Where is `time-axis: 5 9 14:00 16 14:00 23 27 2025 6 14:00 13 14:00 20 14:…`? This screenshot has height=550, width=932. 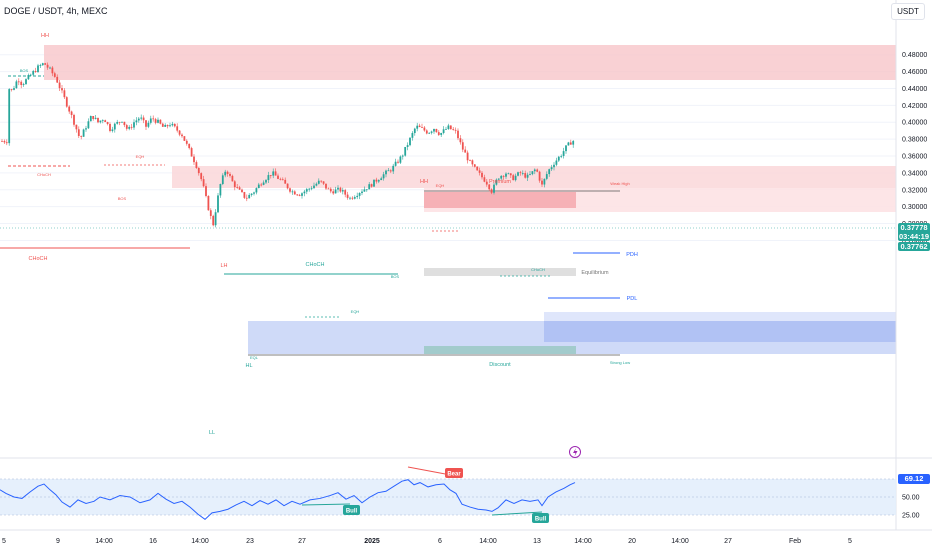 time-axis: 5 9 14:00 16 14:00 23 27 2025 6 14:00 13 14:00 20 14:… is located at coordinates (427, 541).